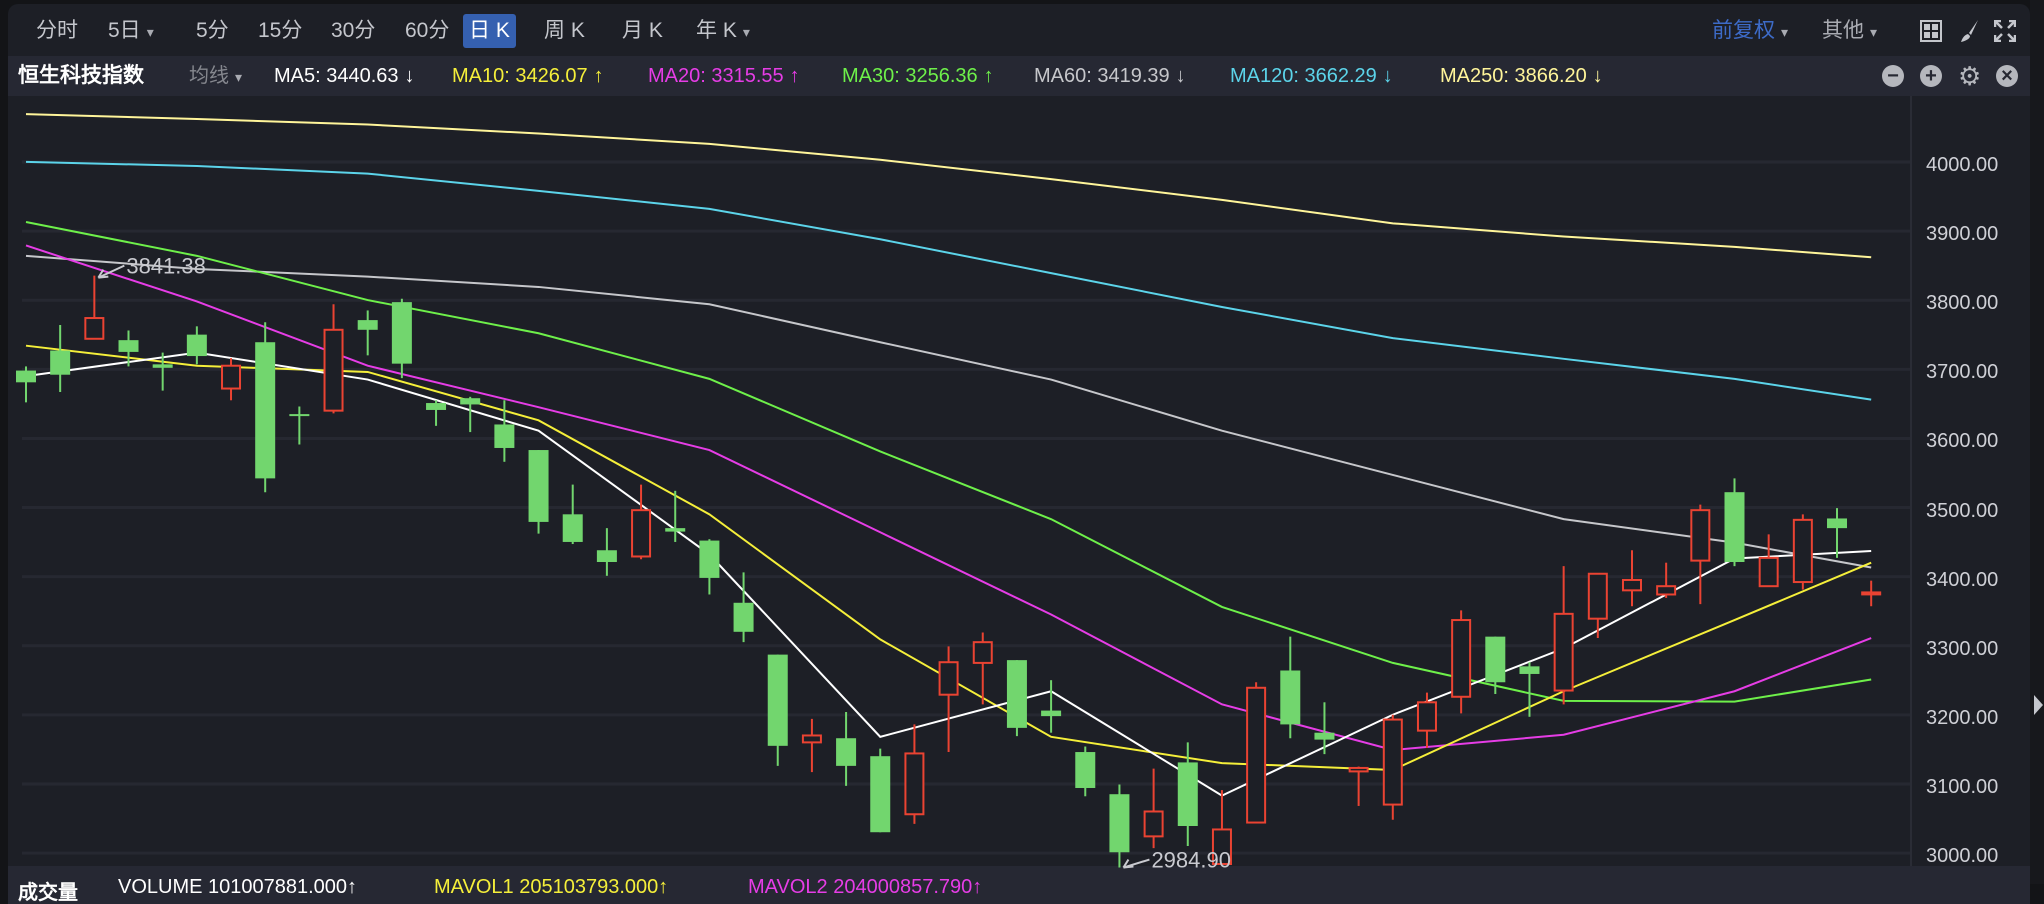  I want to click on close-circle-icon: ×, so click(2007, 76).